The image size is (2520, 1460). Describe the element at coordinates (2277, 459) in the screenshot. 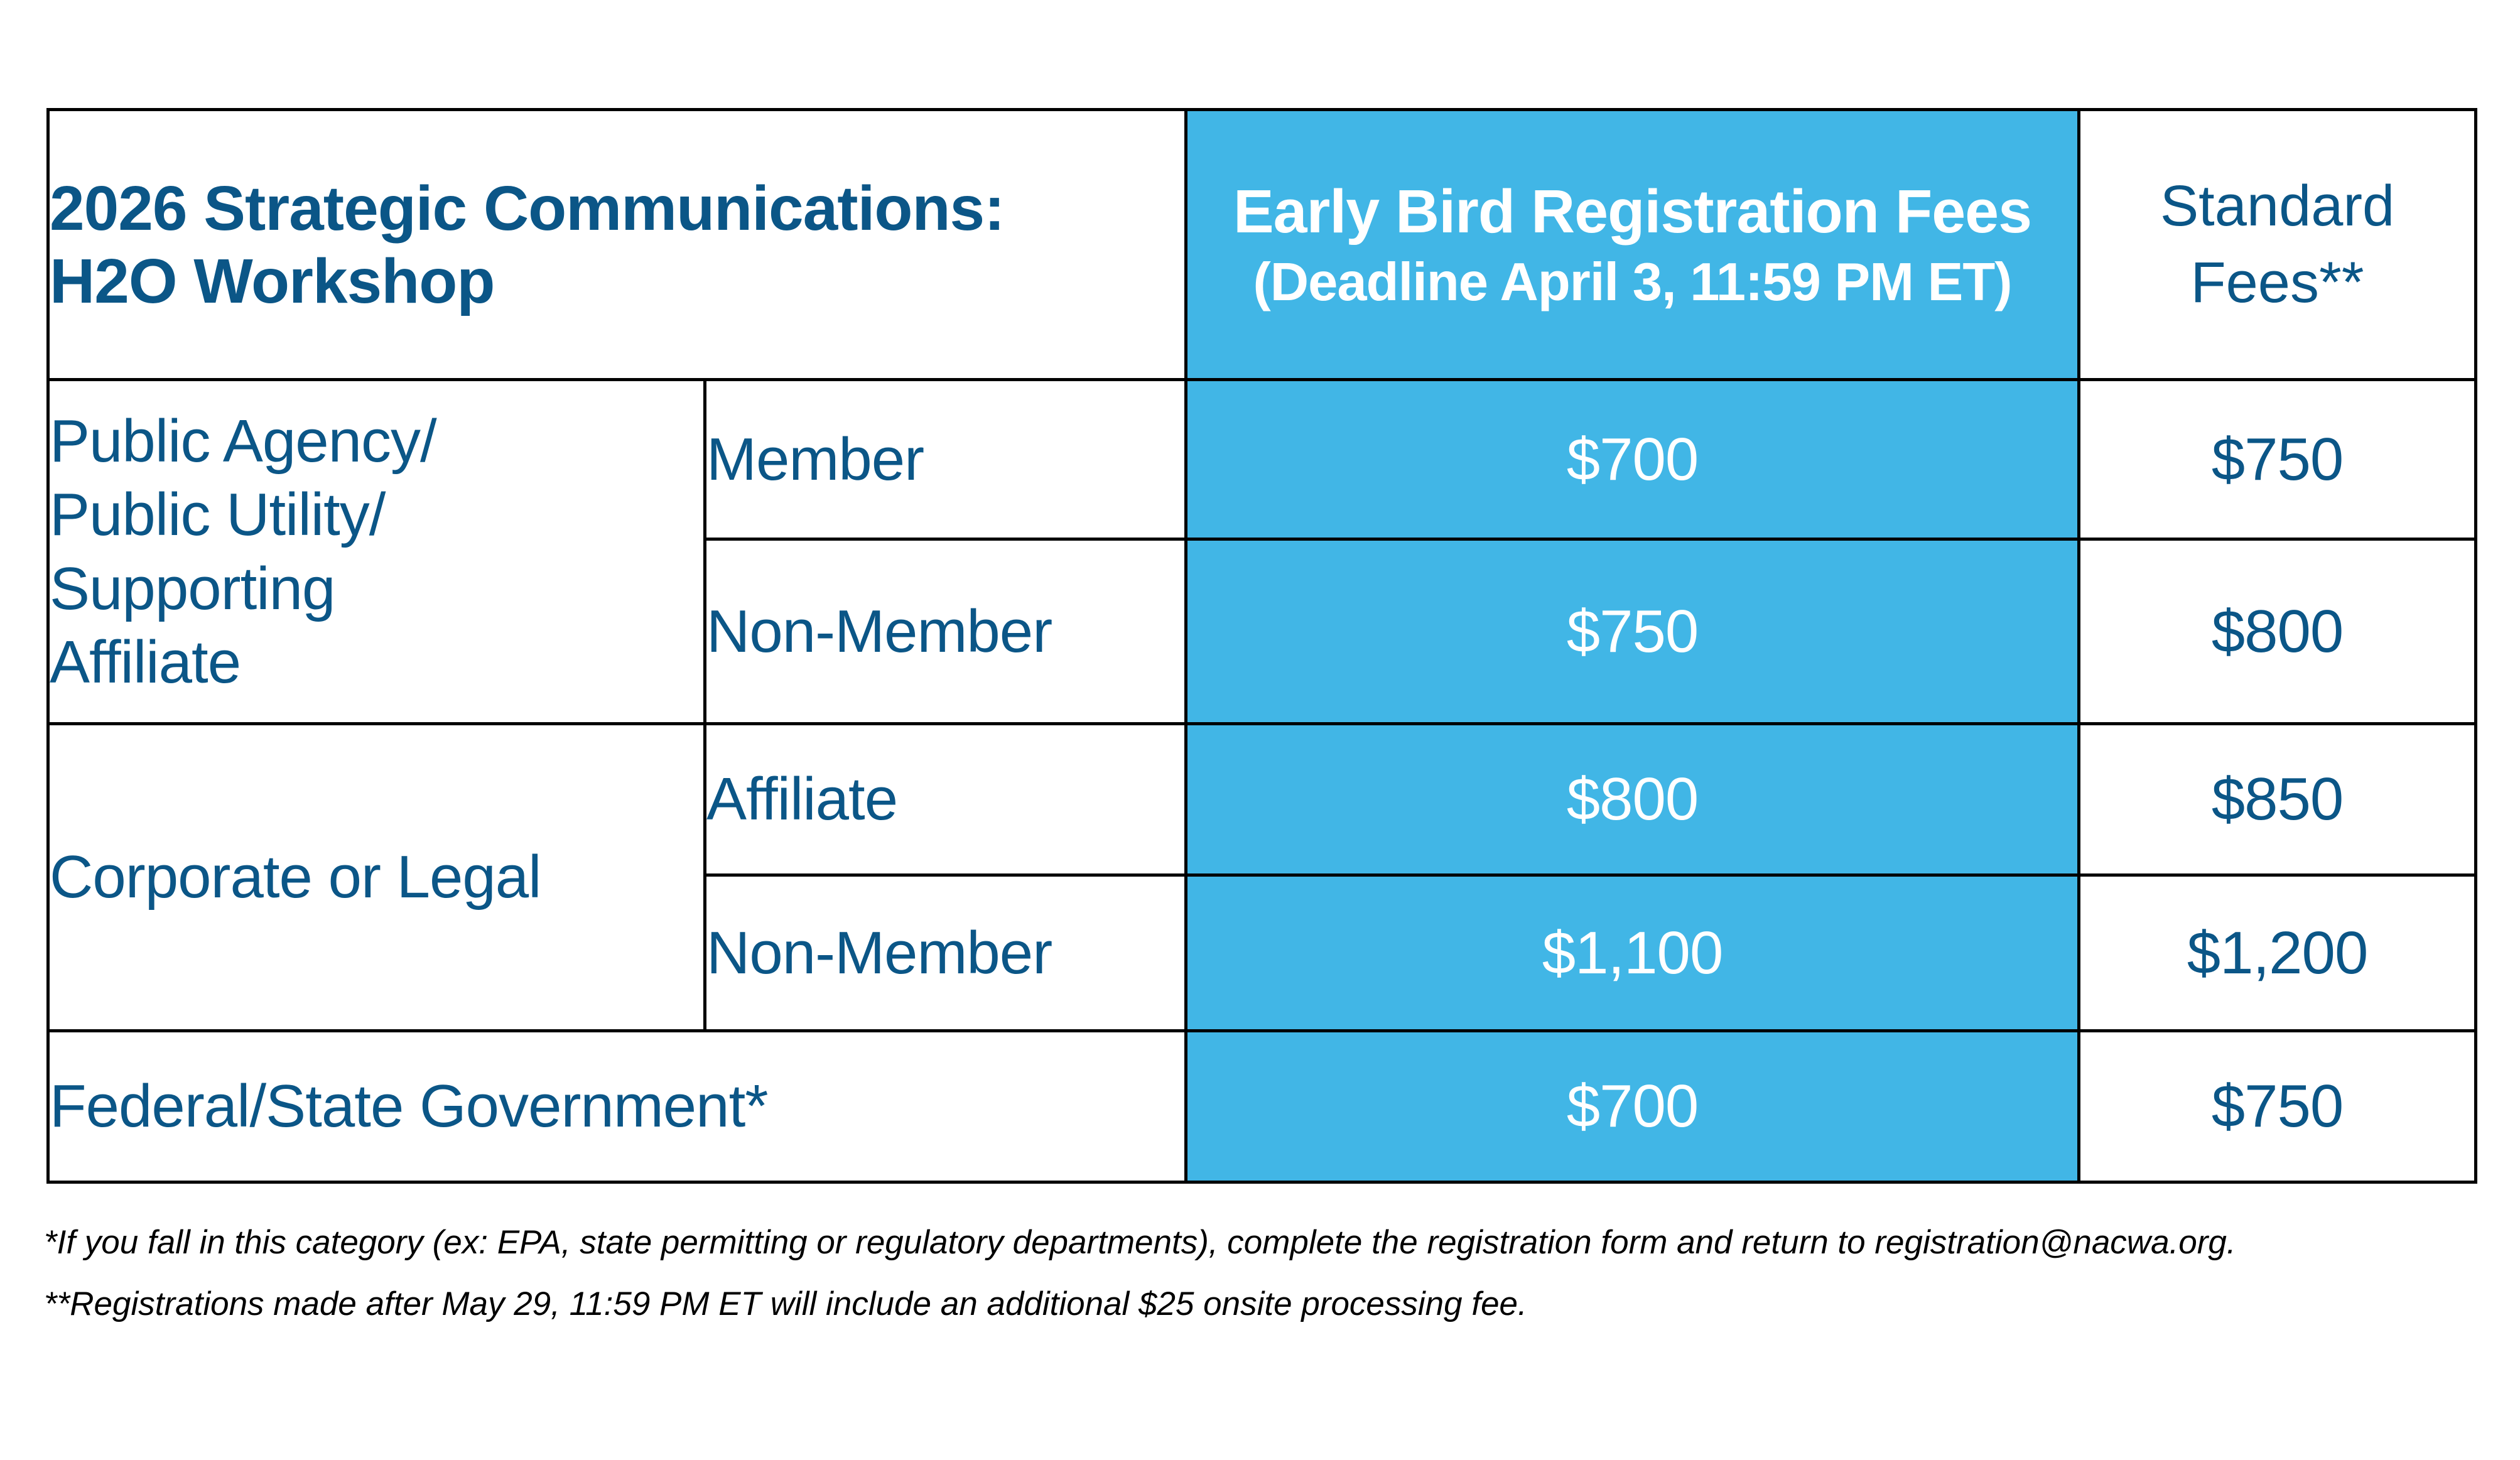

I see `standard-fee-public-member: $750` at that location.